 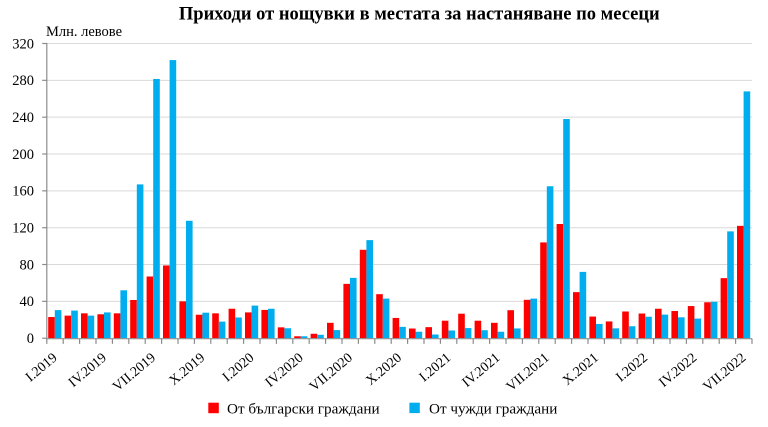 I want to click on svg-text: От български граждани, so click(x=303, y=408).